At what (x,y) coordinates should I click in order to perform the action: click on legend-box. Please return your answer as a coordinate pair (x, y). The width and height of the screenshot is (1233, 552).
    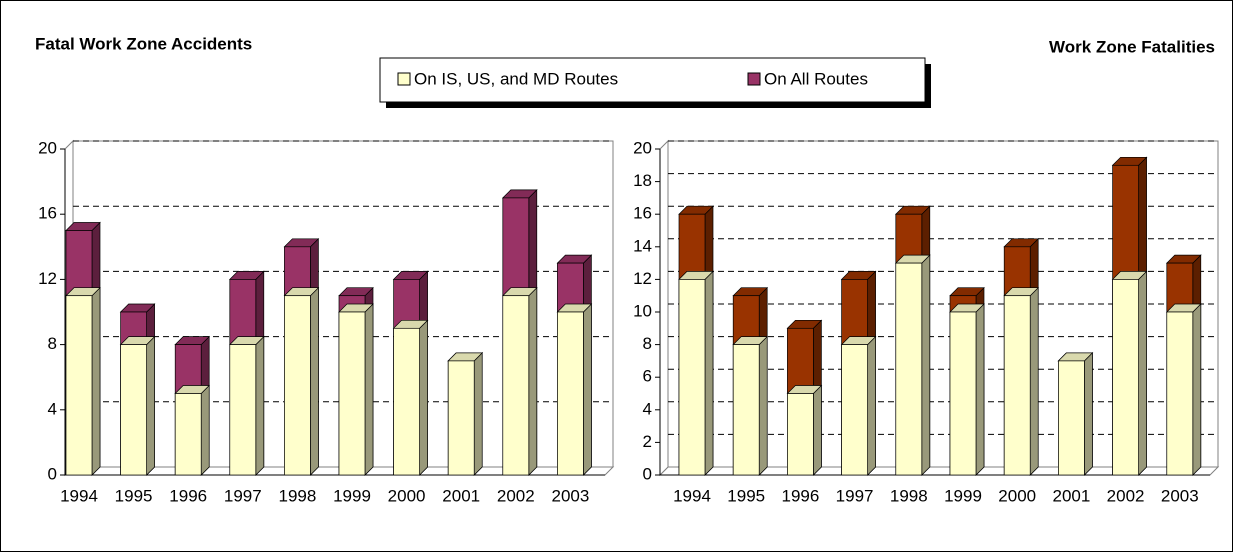
    Looking at the image, I should click on (652, 80).